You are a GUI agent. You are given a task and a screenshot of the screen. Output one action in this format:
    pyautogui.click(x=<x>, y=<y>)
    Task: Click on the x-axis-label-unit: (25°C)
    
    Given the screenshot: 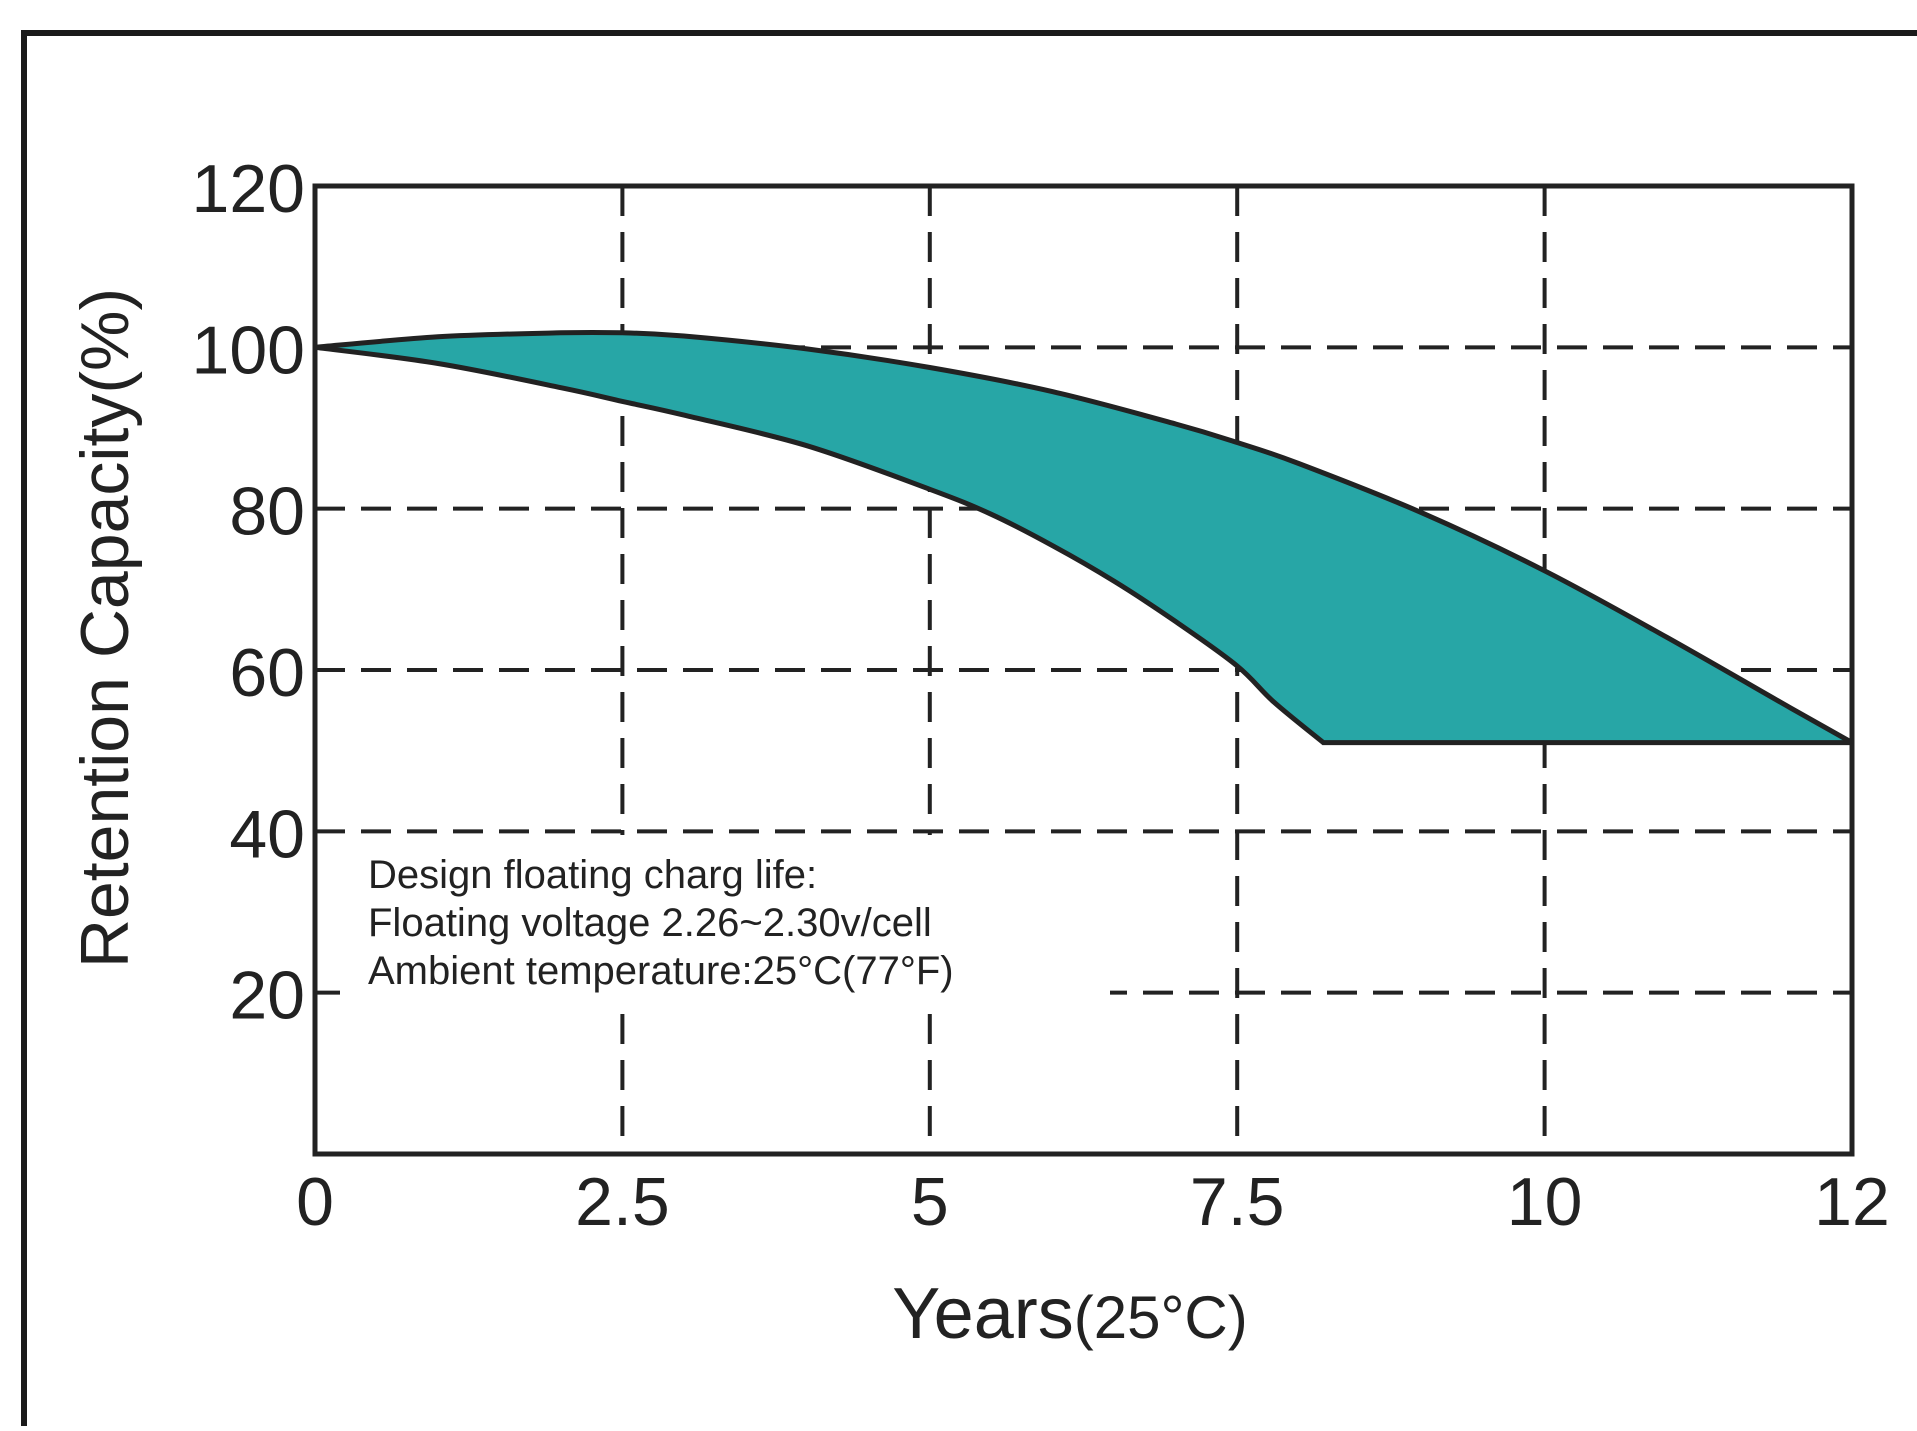 What is the action you would take?
    pyautogui.click(x=1161, y=1317)
    